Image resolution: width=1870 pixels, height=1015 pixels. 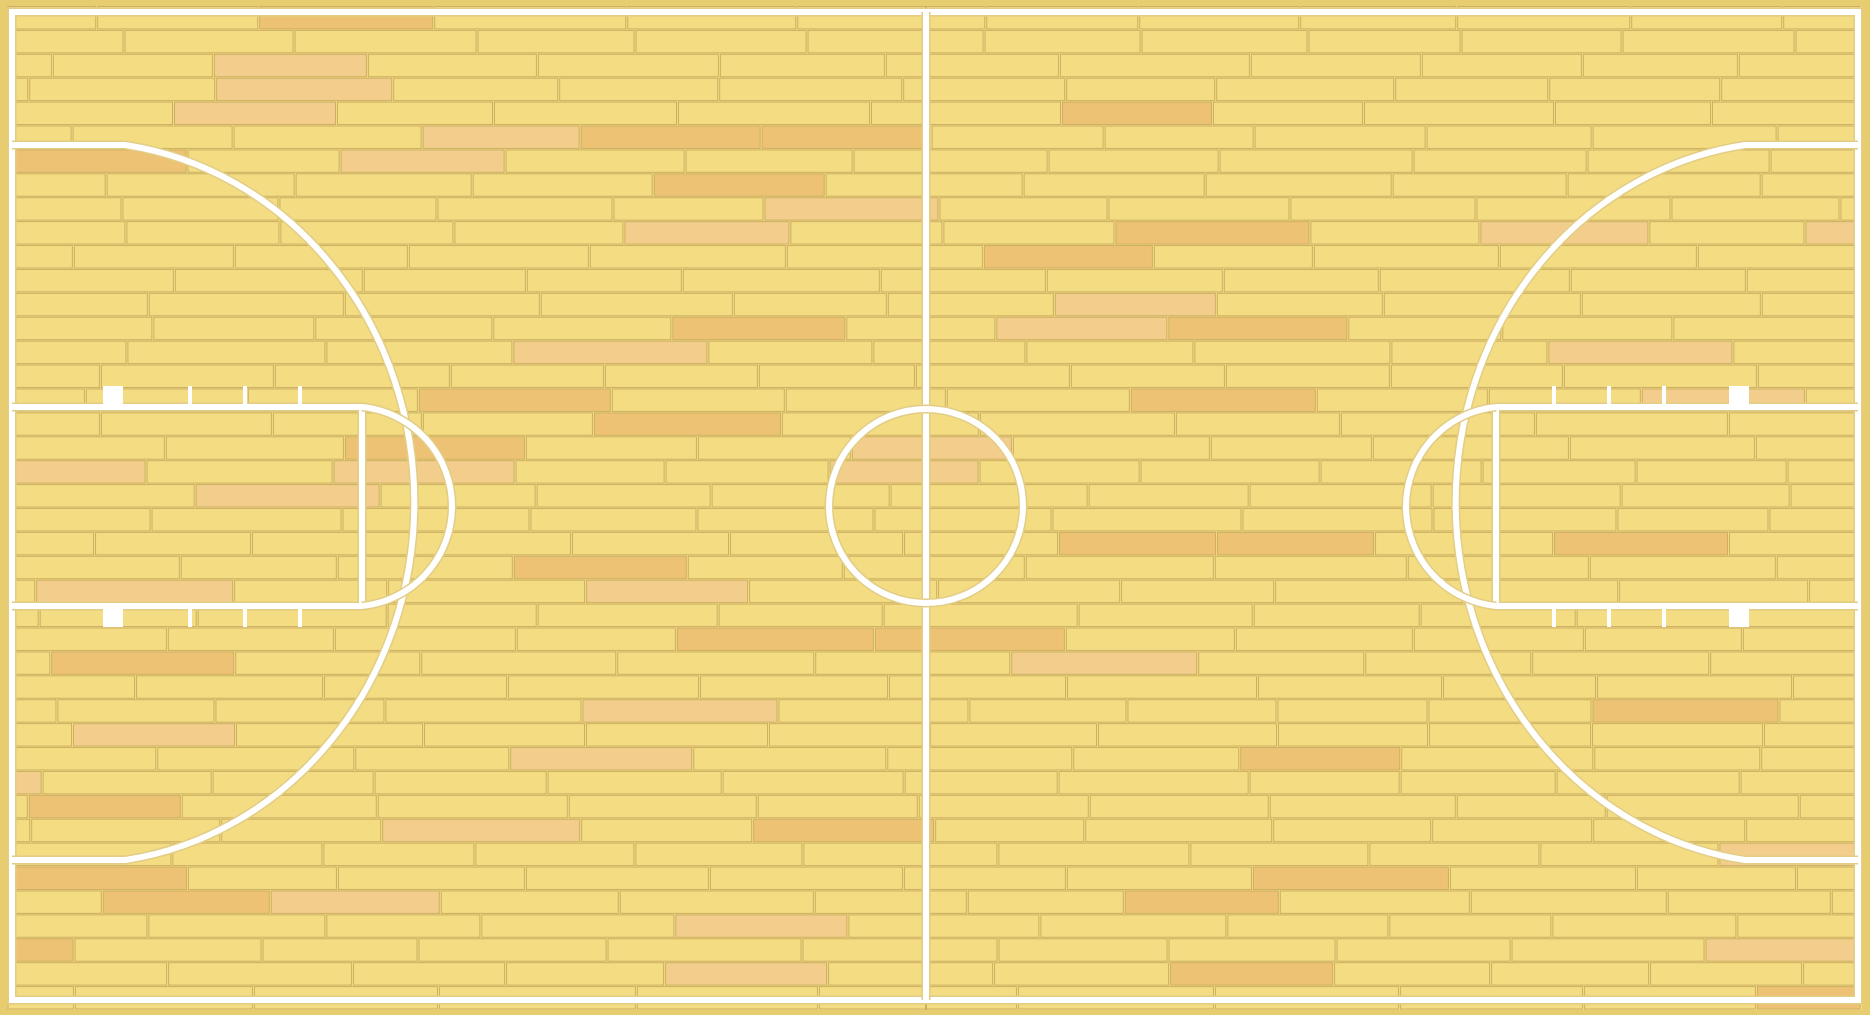 I want to click on free-throw-arc-right, so click(x=1449, y=506).